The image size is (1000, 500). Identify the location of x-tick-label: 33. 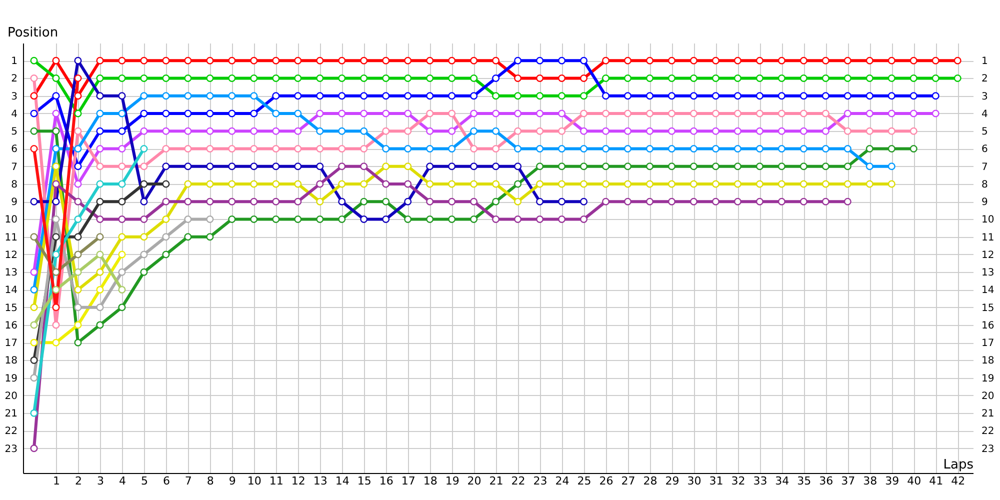
(760, 481).